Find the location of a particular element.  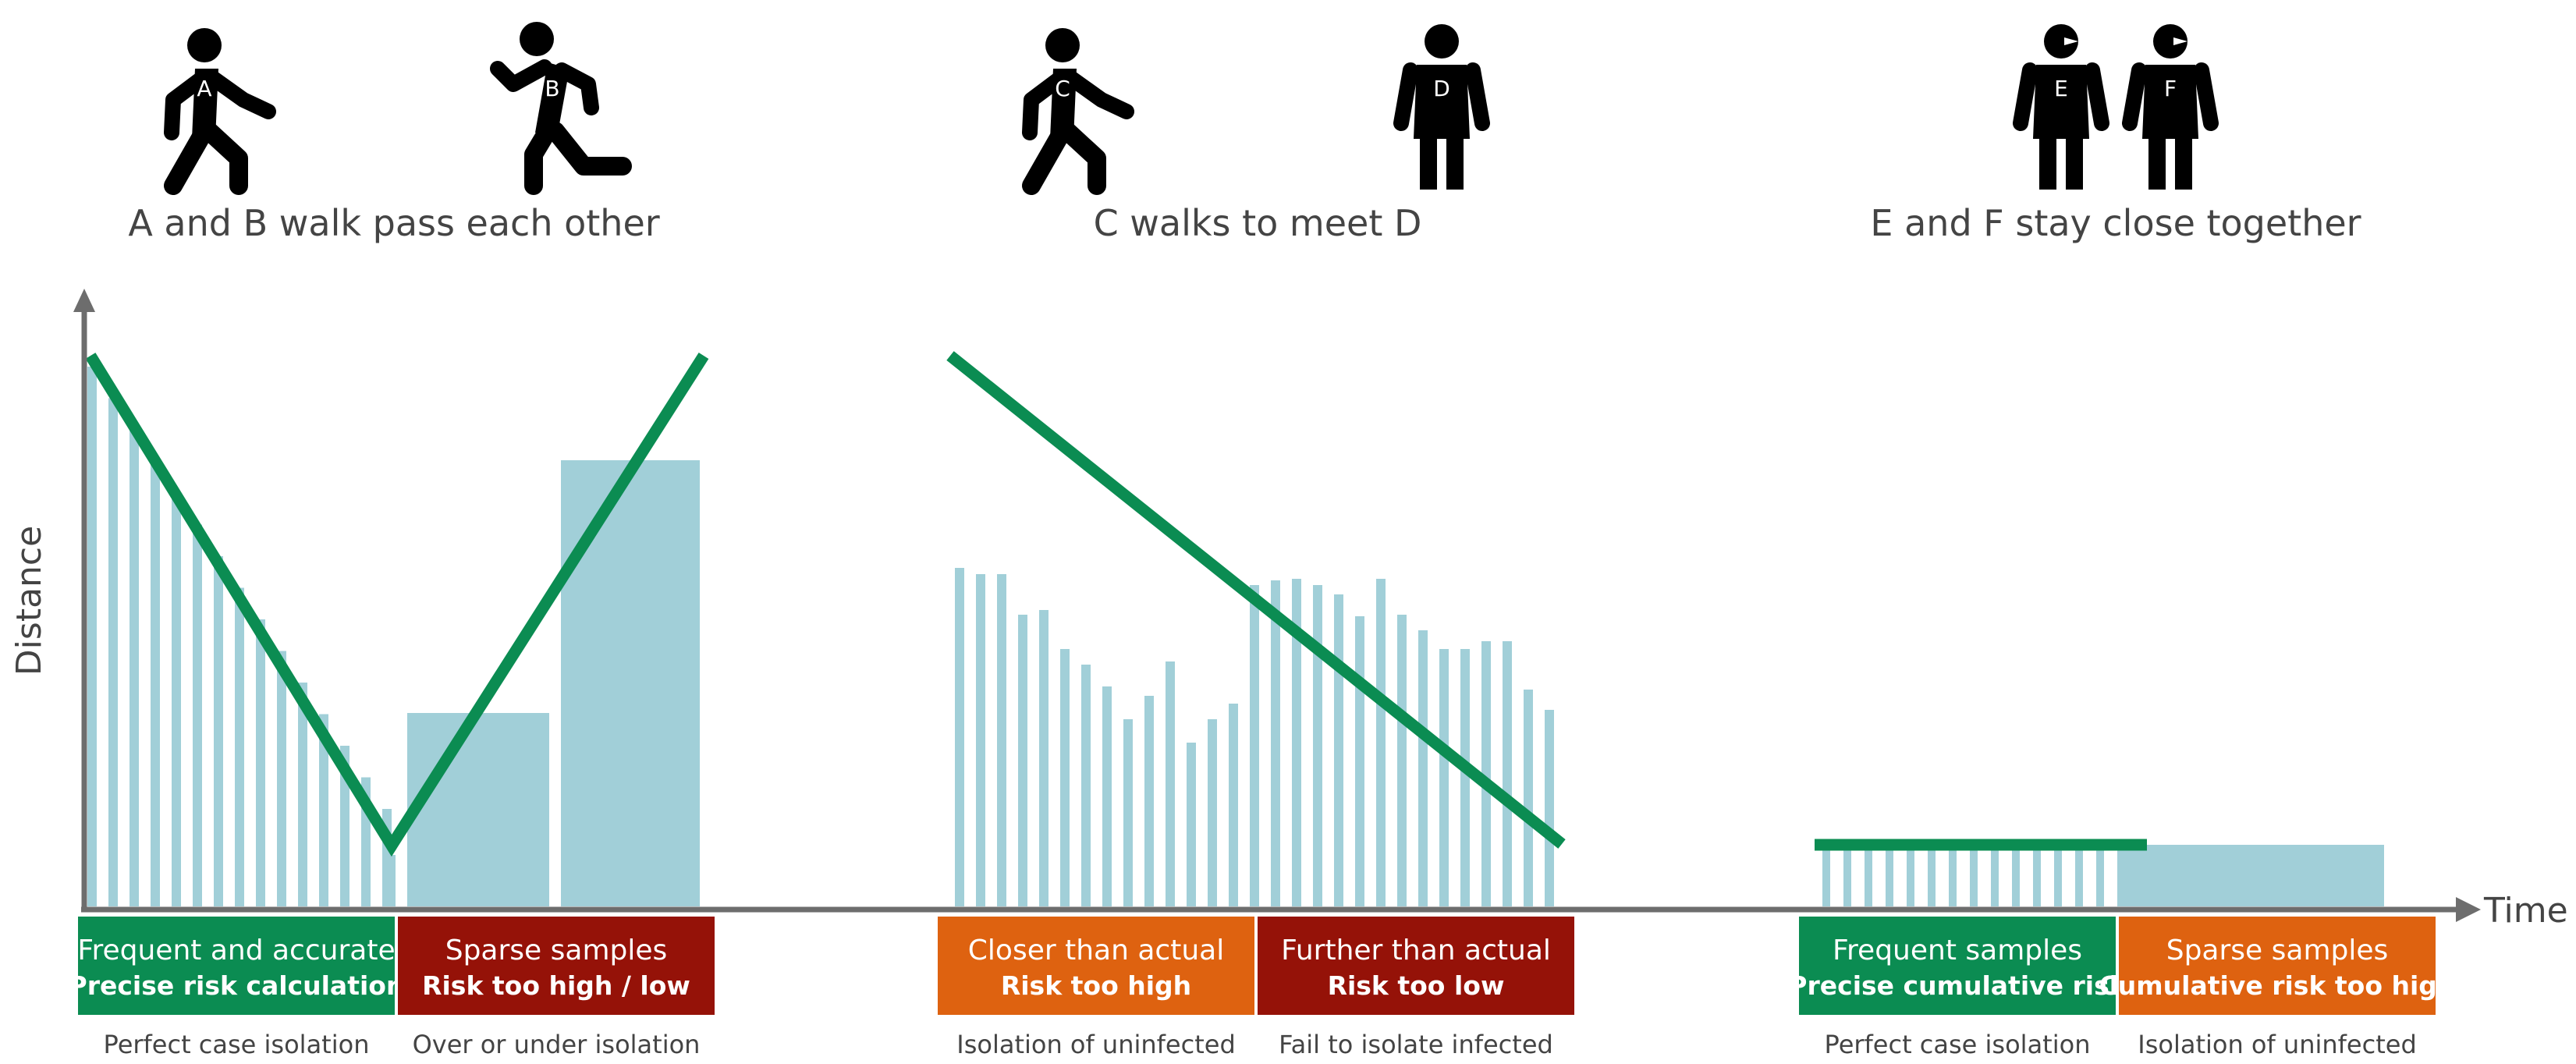

talking-person-icon: E is located at coordinates (2061, 107).